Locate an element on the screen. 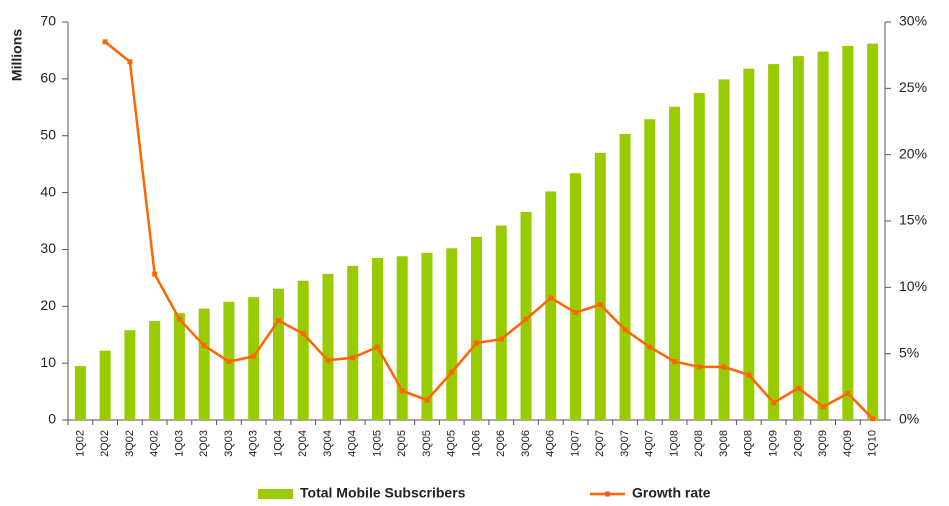 Image resolution: width=949 pixels, height=506 pixels. y-tick-label: 70 is located at coordinates (48, 21).